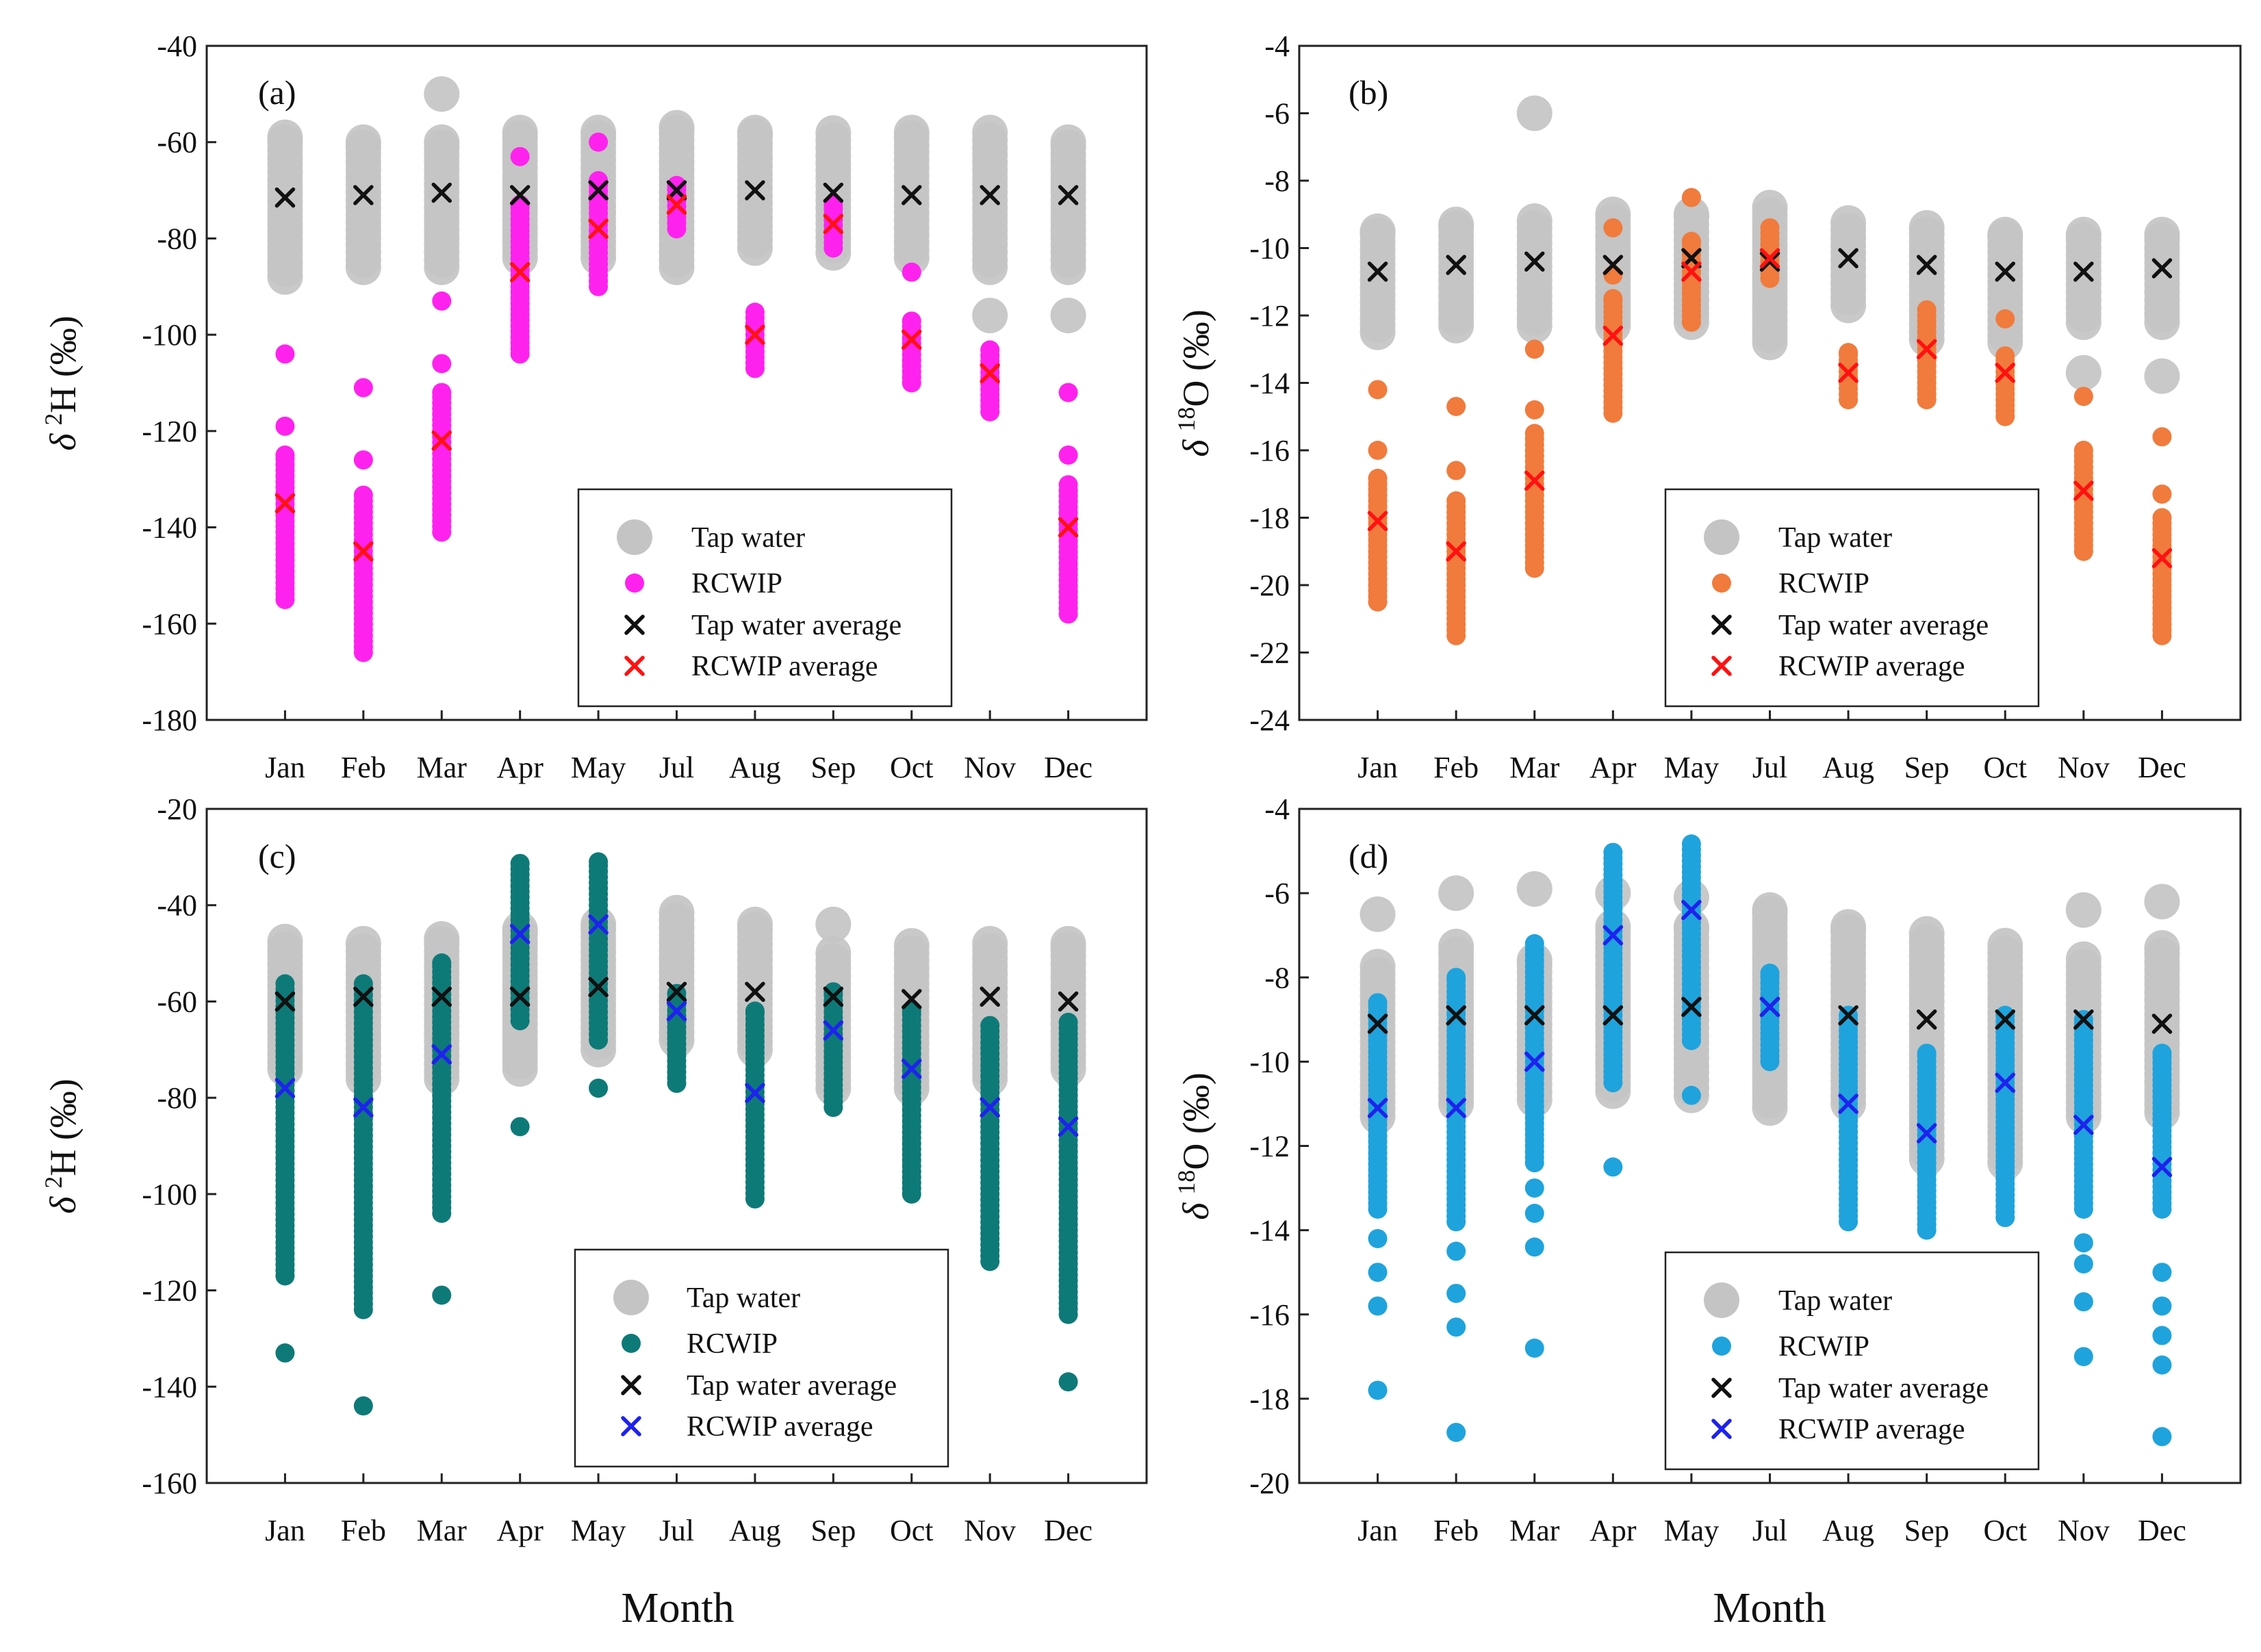 The height and width of the screenshot is (1652, 2261). What do you see at coordinates (1368, 856) in the screenshot?
I see `panel-d-tag: (d)` at bounding box center [1368, 856].